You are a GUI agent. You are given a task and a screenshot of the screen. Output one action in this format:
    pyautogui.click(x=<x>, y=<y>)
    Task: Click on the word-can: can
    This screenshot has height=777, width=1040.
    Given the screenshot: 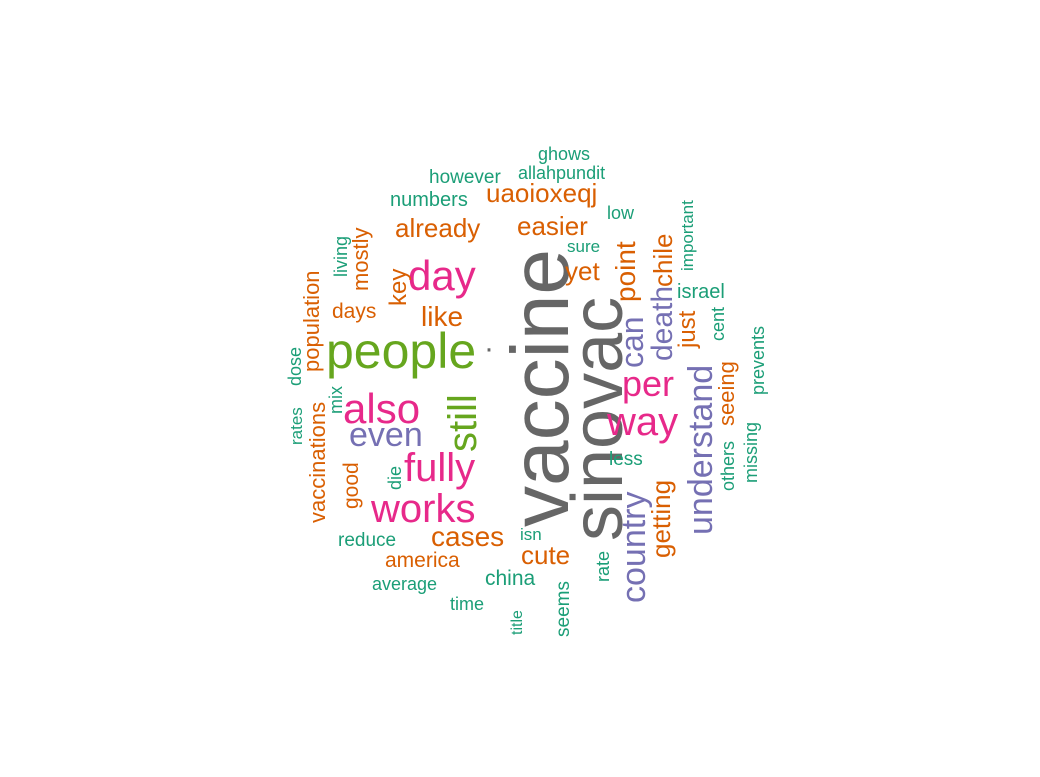 What is the action you would take?
    pyautogui.click(x=632, y=342)
    